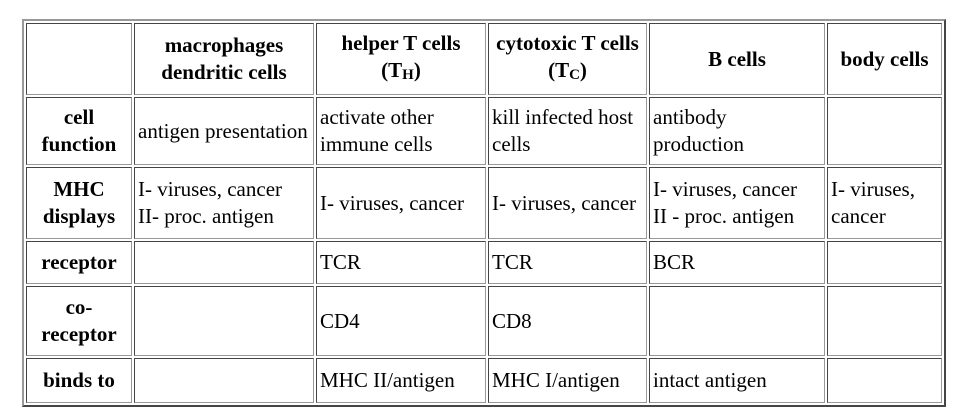 The width and height of the screenshot is (967, 409). What do you see at coordinates (408, 74) in the screenshot?
I see `subscript: H` at bounding box center [408, 74].